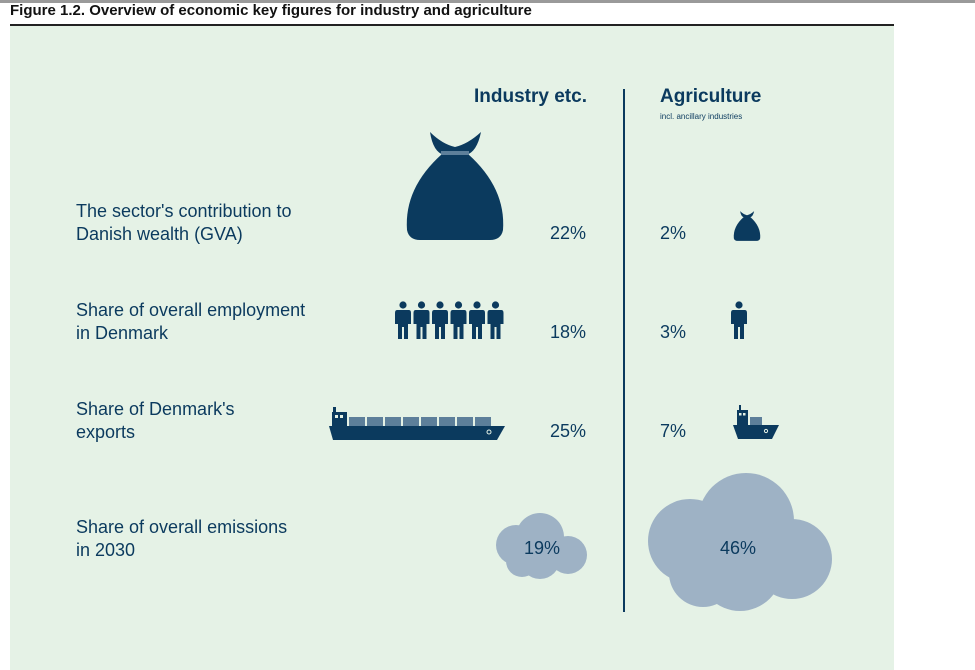 The width and height of the screenshot is (975, 670). Describe the element at coordinates (568, 431) in the screenshot. I see `industry-exports-value: 25%` at that location.